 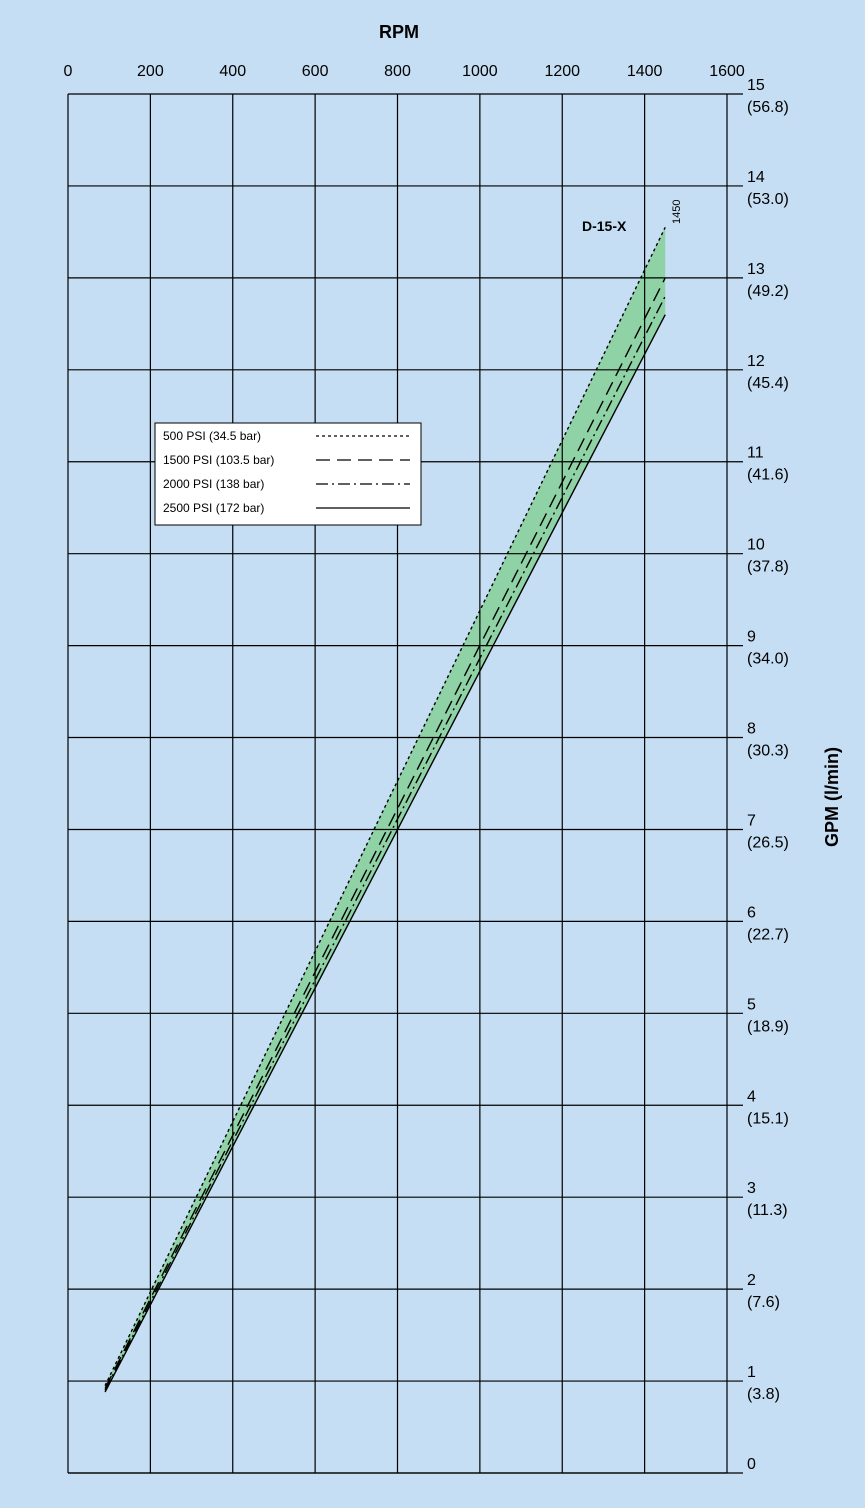 What do you see at coordinates (212, 436) in the screenshot?
I see `legend-label: 500 PSI (34.5 bar)` at bounding box center [212, 436].